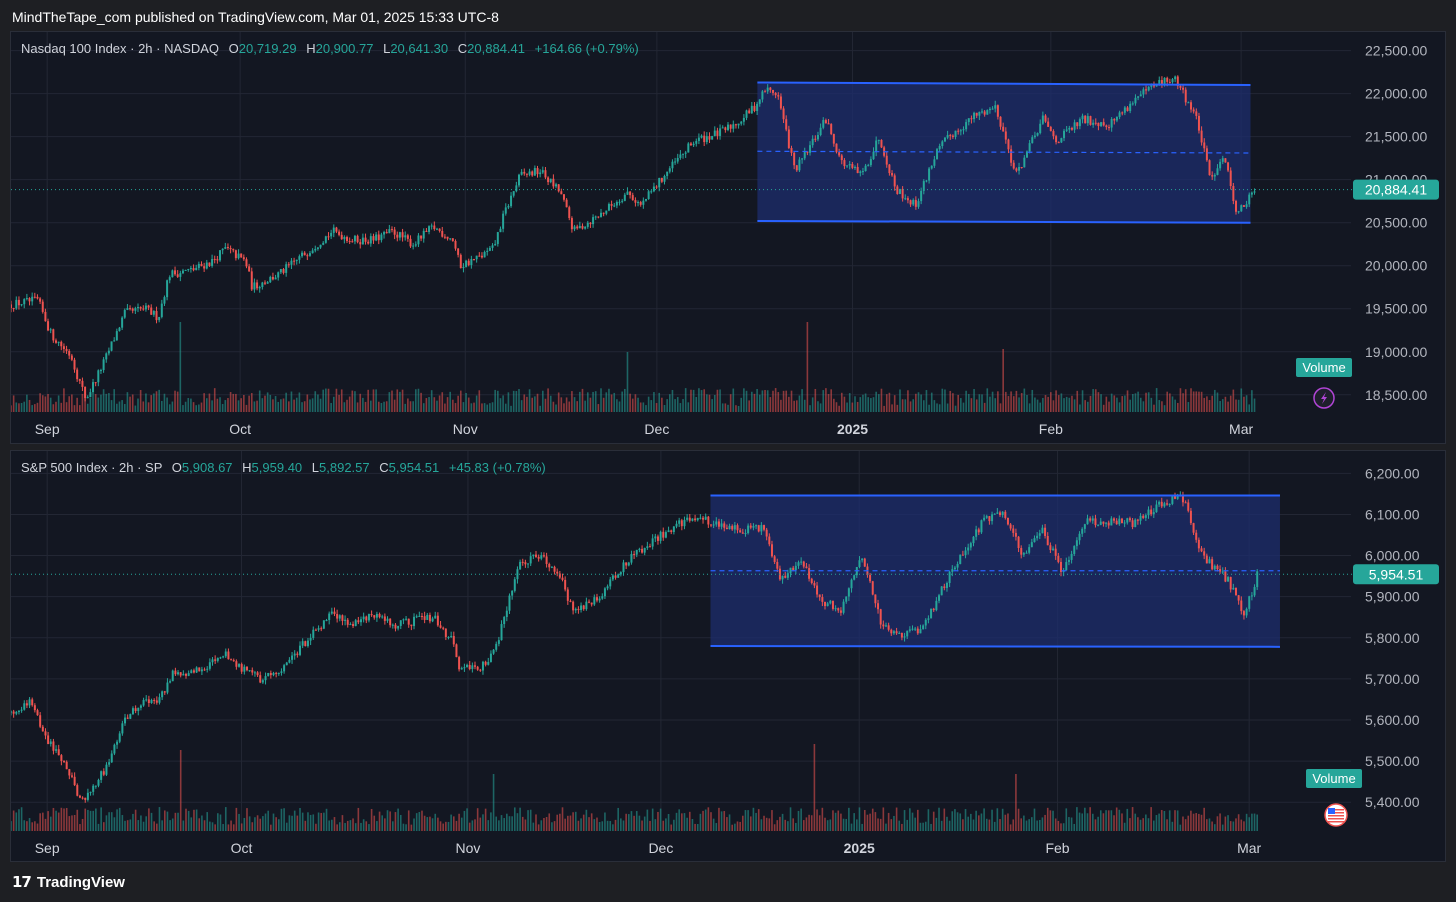  What do you see at coordinates (1396, 51) in the screenshot?
I see `y-tick-label: 22,500.00` at bounding box center [1396, 51].